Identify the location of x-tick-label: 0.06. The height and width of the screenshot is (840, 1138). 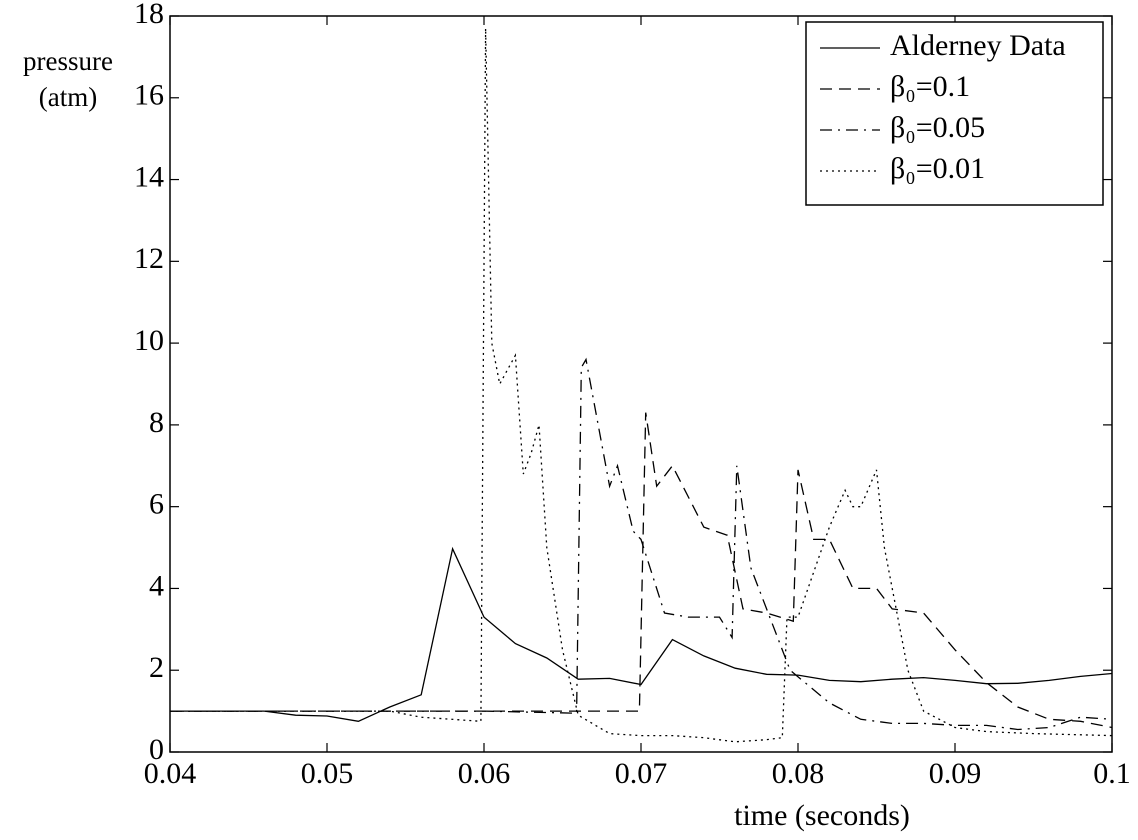
(484, 773).